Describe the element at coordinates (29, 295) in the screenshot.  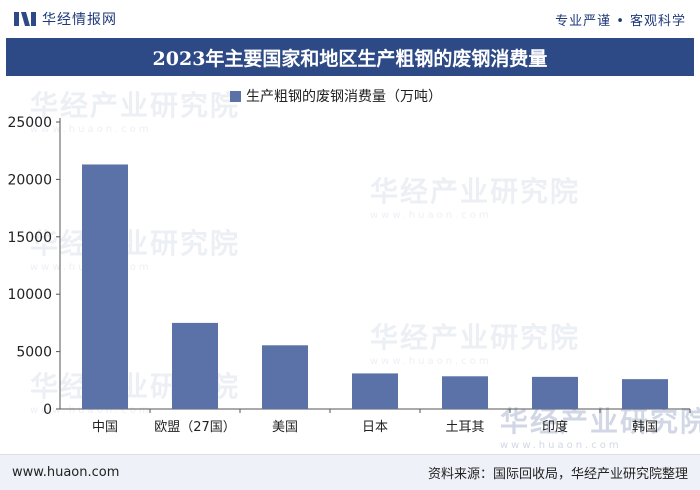
I see `y-tick-label: 10000` at that location.